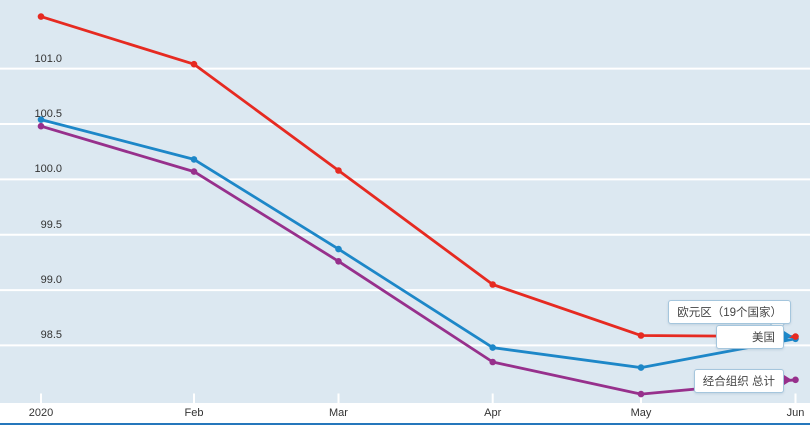 Image resolution: width=810 pixels, height=426 pixels. I want to click on series-callout-oecd-label: 经合组织 总计, so click(738, 382).